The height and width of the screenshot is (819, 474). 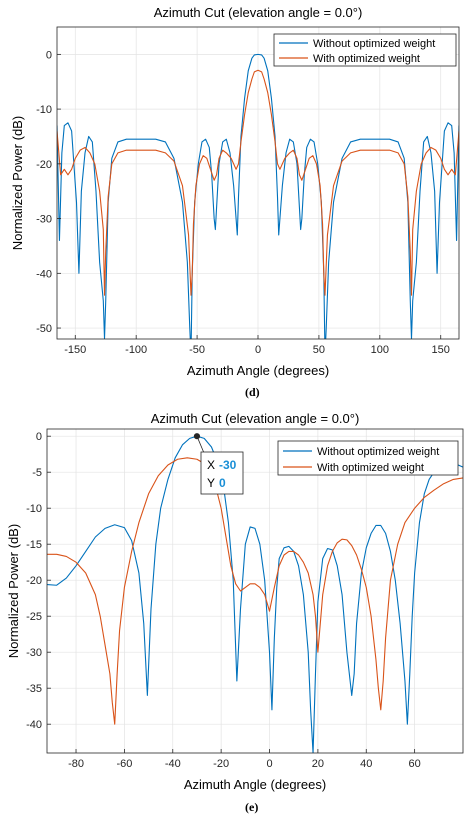 What do you see at coordinates (44, 274) in the screenshot?
I see `y-tick-label-d-4: -40` at bounding box center [44, 274].